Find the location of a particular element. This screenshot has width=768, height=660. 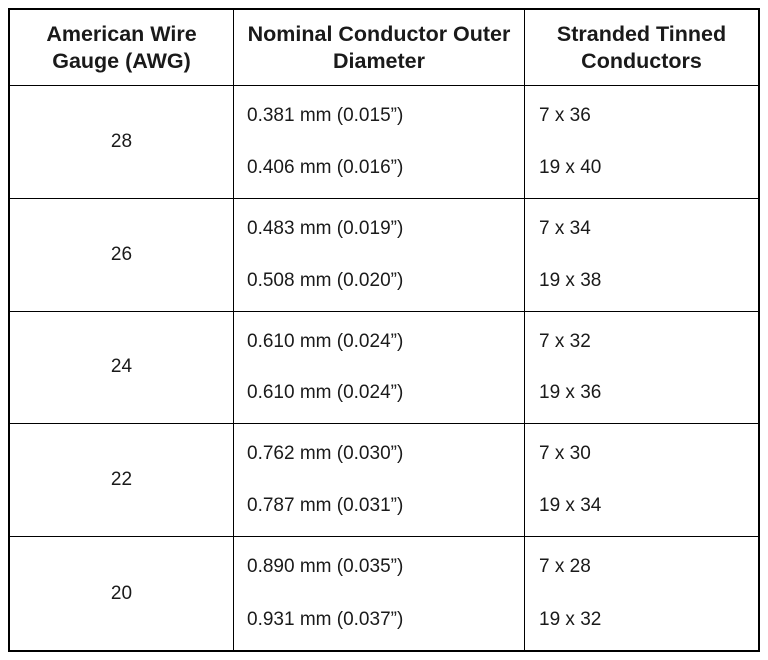

stranded-cell: 7 x 34 19 x 38 is located at coordinates (641, 255).